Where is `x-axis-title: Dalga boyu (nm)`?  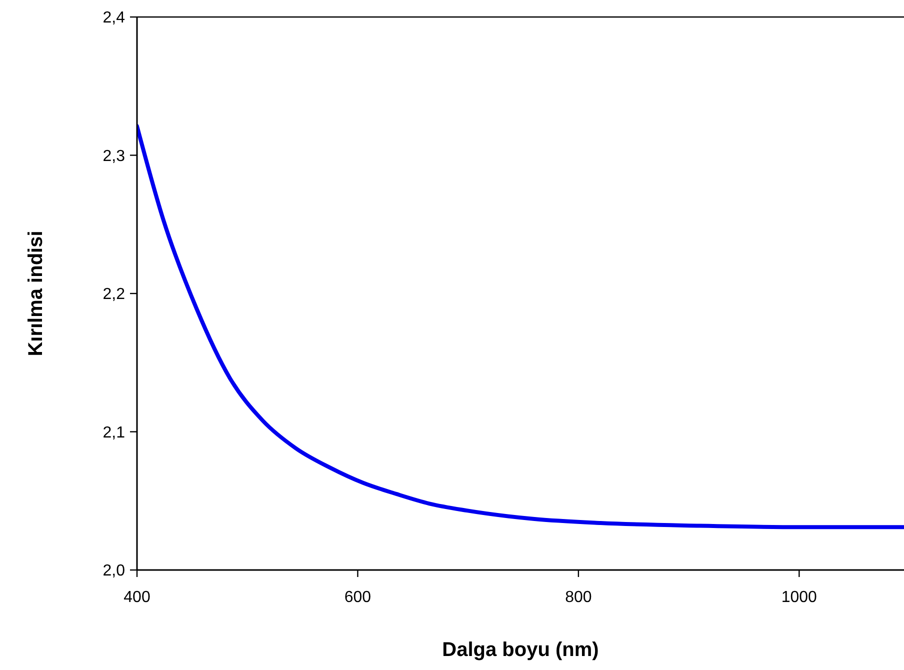 x-axis-title: Dalga boyu (nm) is located at coordinates (520, 650).